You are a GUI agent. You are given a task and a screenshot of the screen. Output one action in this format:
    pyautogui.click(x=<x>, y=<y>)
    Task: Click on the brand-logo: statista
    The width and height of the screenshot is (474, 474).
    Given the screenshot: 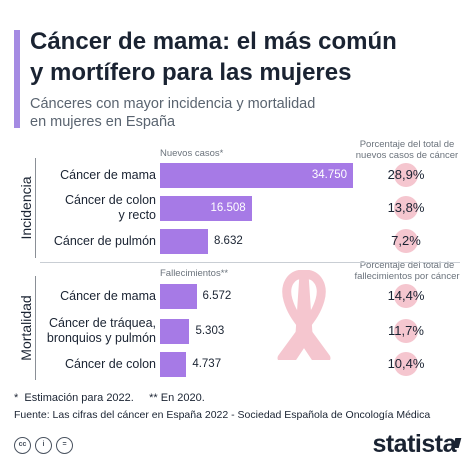 What is the action you would take?
    pyautogui.click(x=414, y=444)
    